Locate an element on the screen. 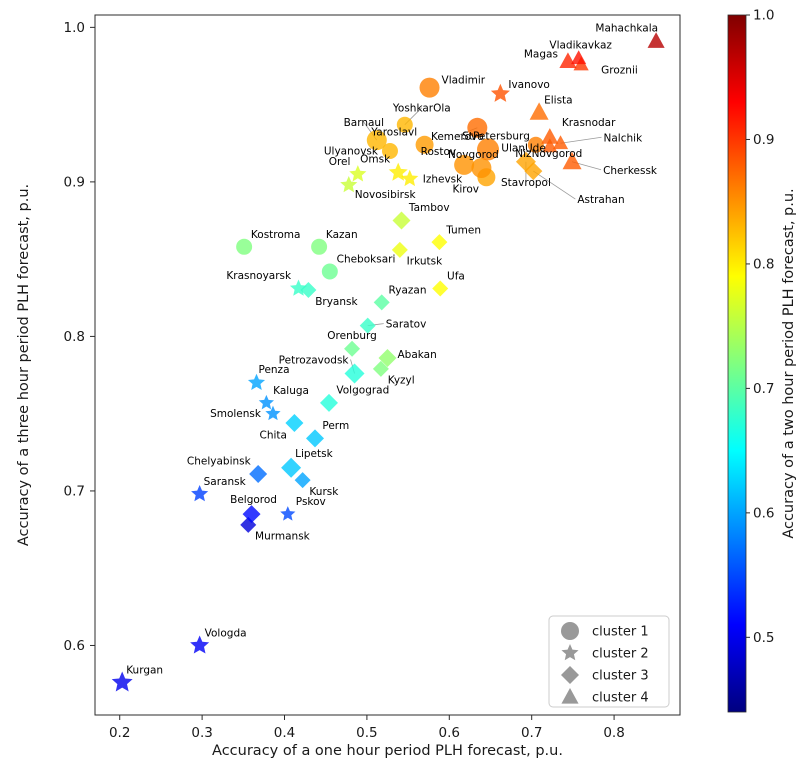 The image size is (806, 772). legend-marker-circle is located at coordinates (570, 631).